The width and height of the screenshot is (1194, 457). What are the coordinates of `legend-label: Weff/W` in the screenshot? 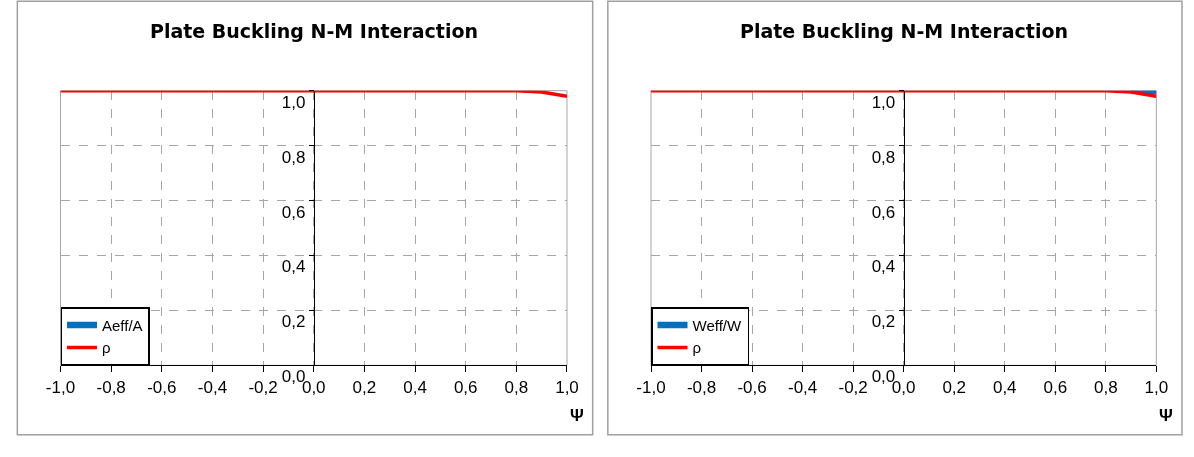 It's located at (717, 325).